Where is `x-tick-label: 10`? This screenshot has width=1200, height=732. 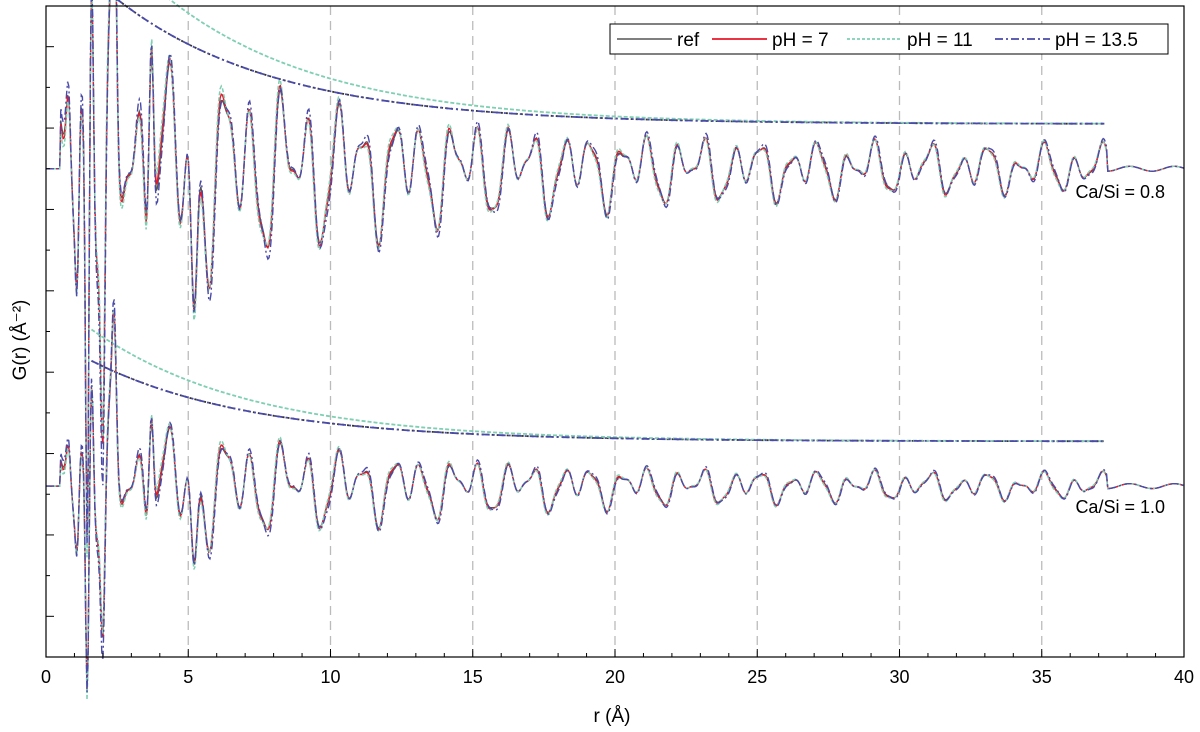 x-tick-label: 10 is located at coordinates (330, 677).